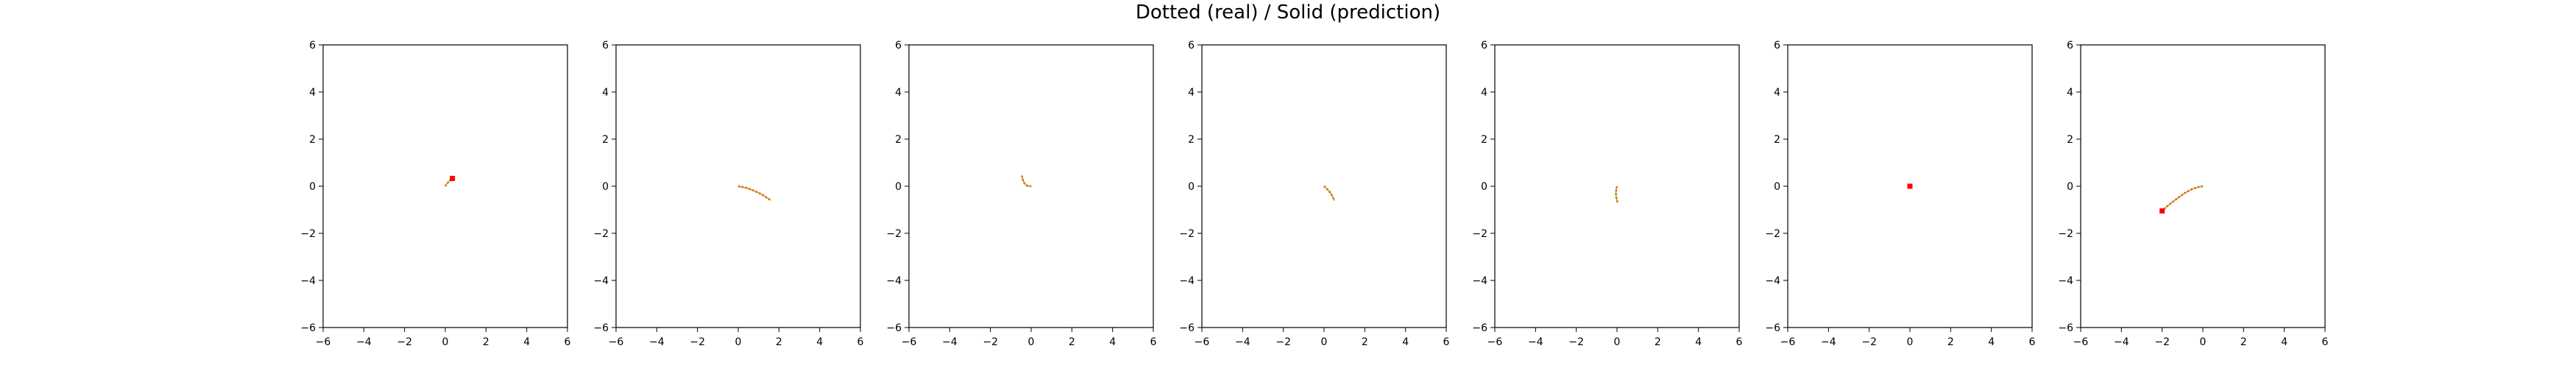  Describe the element at coordinates (1314, 194) in the screenshot. I see `subplot-4: −6−6 −4 −4 −2 −2 0 0 2 2 4 4 6 6` at that location.